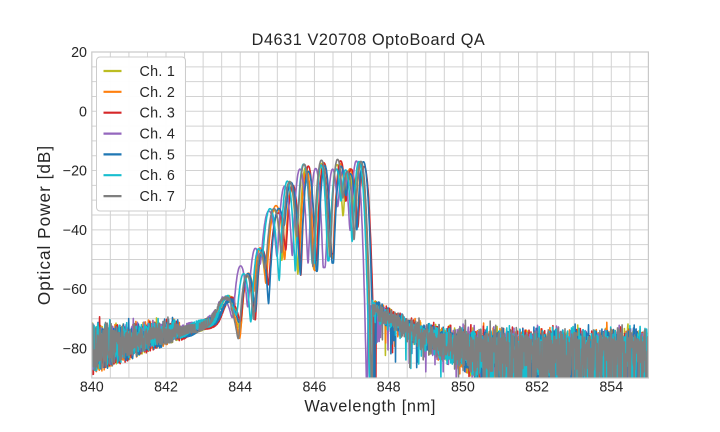 The height and width of the screenshot is (432, 720). What do you see at coordinates (158, 176) in the screenshot?
I see `svg-text: Ch. 6` at bounding box center [158, 176].